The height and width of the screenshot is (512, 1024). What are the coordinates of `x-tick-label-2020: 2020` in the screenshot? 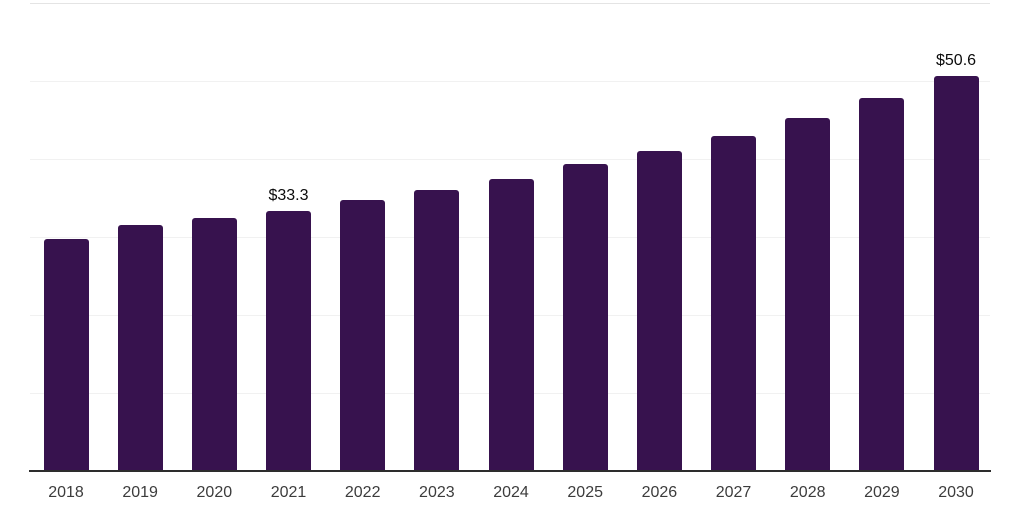 It's located at (214, 492).